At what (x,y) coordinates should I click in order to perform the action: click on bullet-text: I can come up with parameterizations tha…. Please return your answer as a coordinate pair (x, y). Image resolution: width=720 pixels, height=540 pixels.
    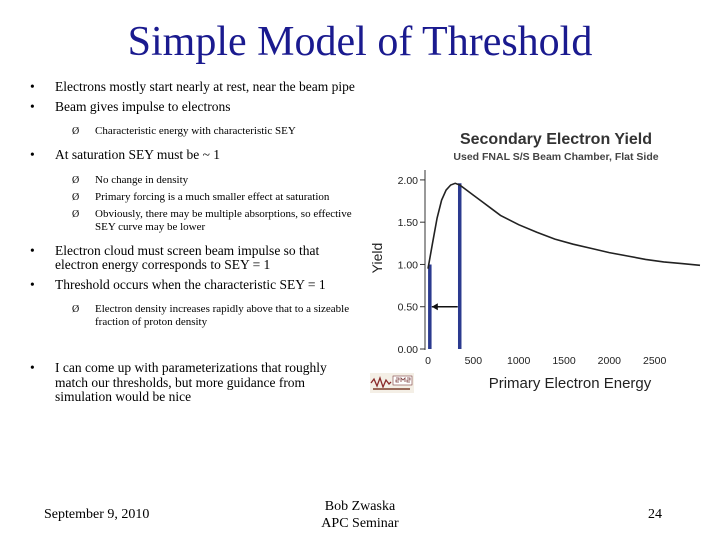
    Looking at the image, I should click on (191, 382).